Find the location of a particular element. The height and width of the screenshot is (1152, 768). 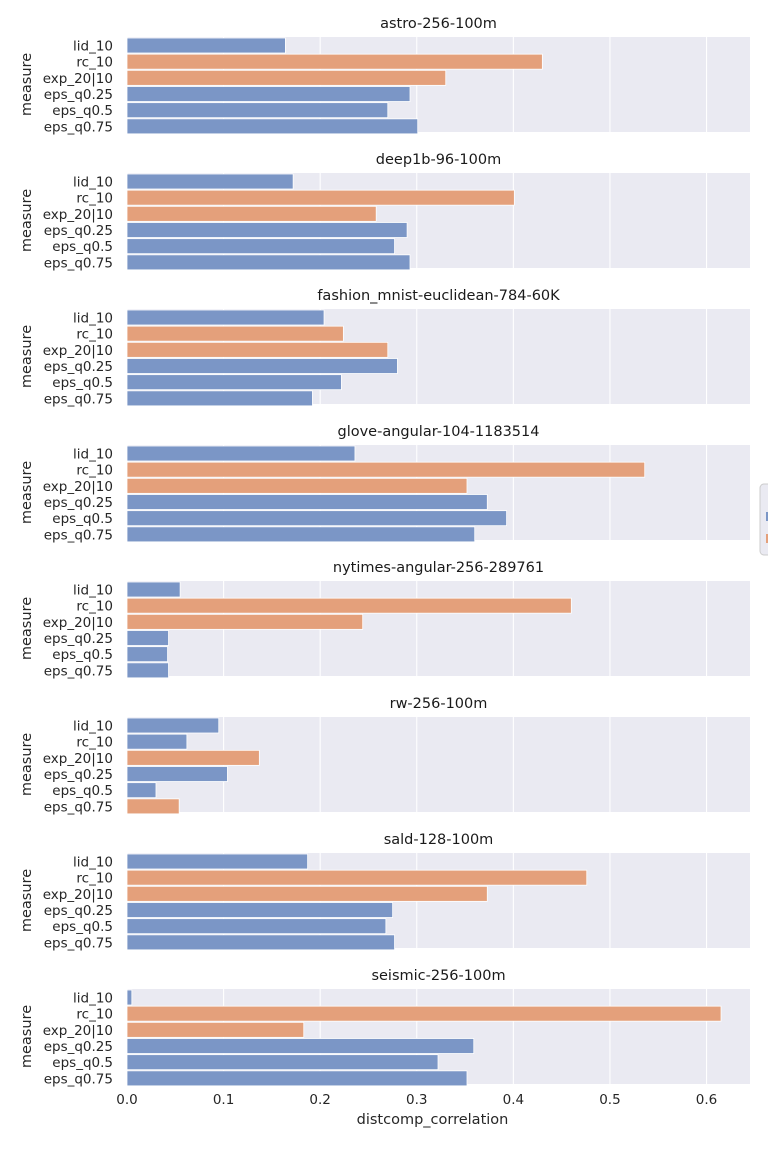

x-tick-label: 0.4 is located at coordinates (513, 1100).